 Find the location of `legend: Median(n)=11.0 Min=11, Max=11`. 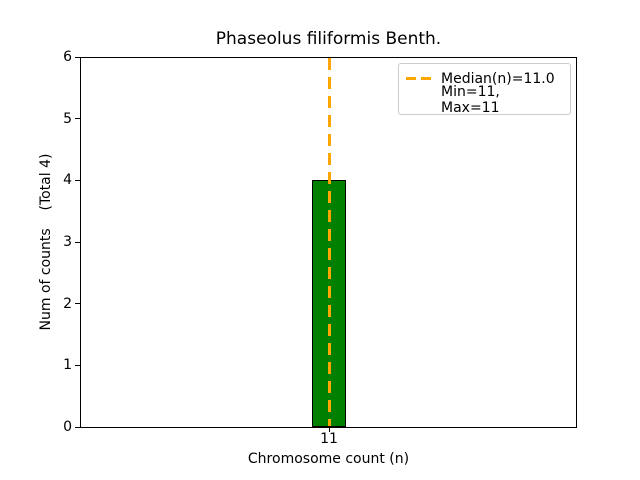

legend: Median(n)=11.0 Min=11, Max=11 is located at coordinates (484, 89).